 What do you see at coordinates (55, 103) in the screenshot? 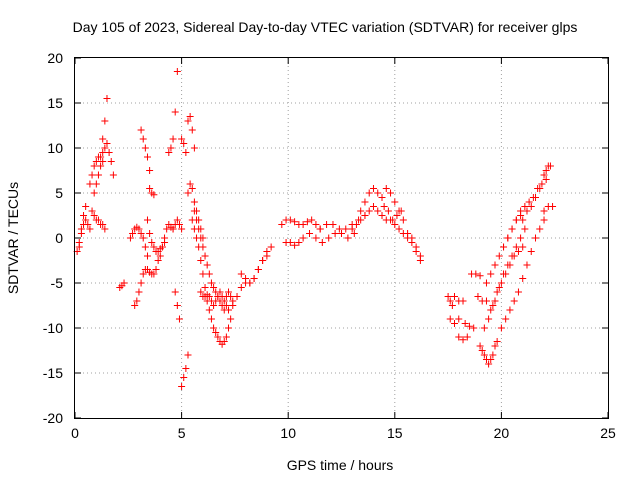
I see `y-tick-label: 15` at bounding box center [55, 103].